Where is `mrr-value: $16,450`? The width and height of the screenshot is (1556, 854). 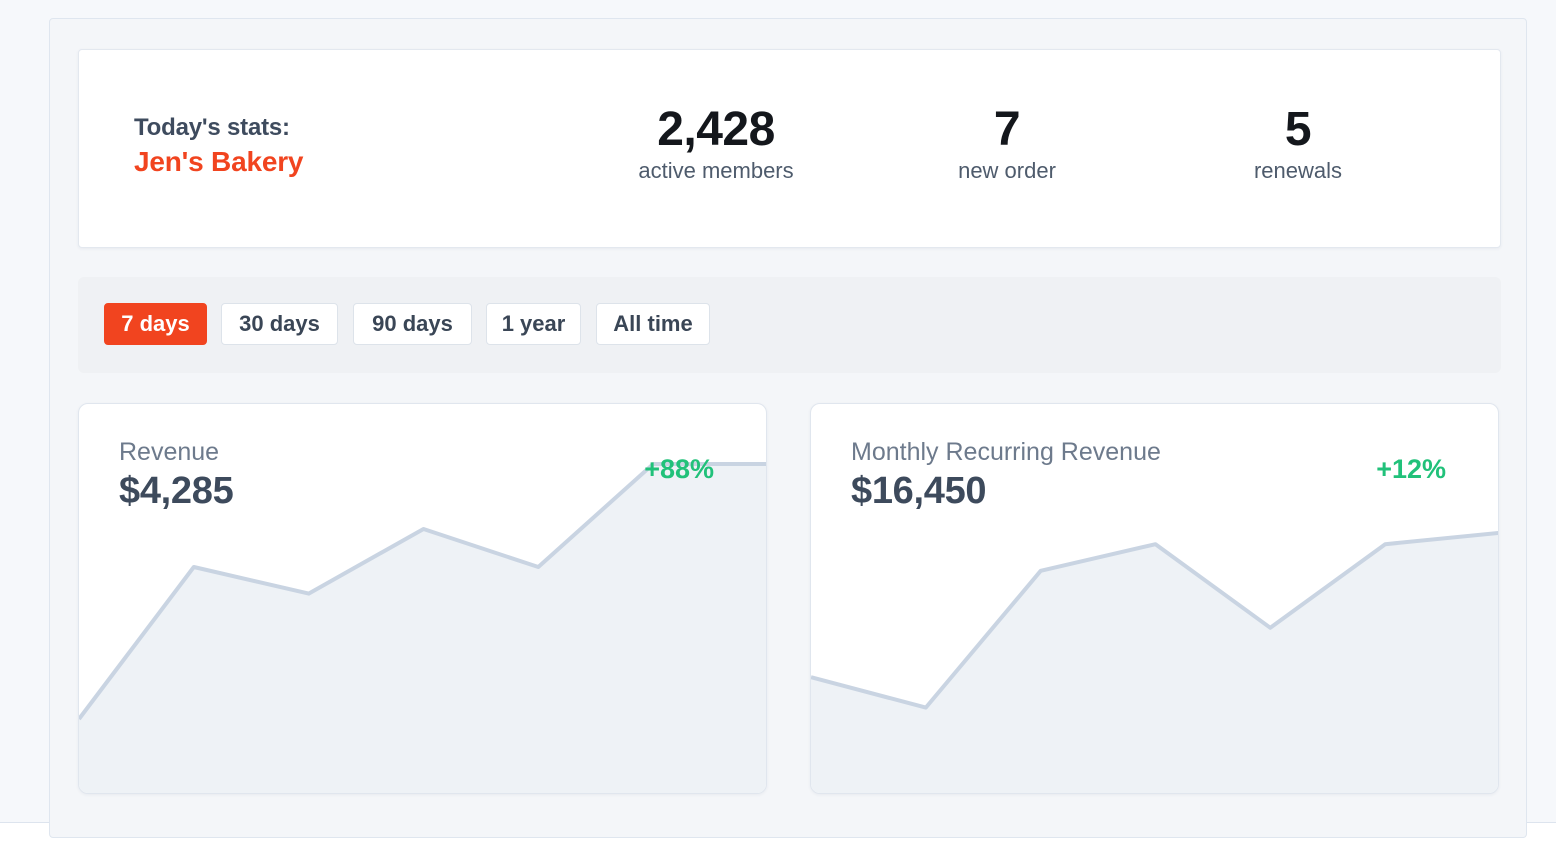
mrr-value: $16,450 is located at coordinates (919, 491).